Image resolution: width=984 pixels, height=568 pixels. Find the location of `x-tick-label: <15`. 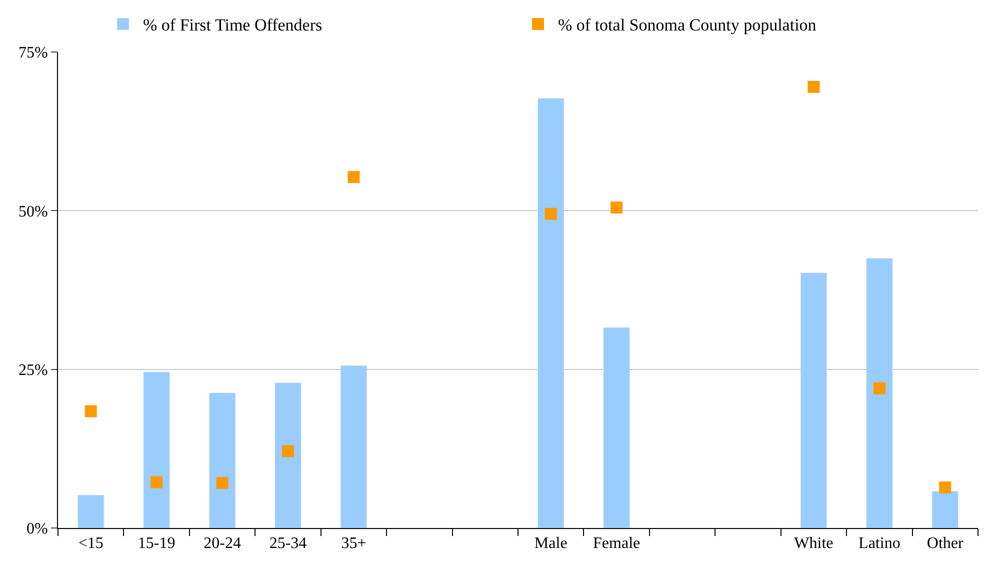

x-tick-label: <15 is located at coordinates (91, 543).